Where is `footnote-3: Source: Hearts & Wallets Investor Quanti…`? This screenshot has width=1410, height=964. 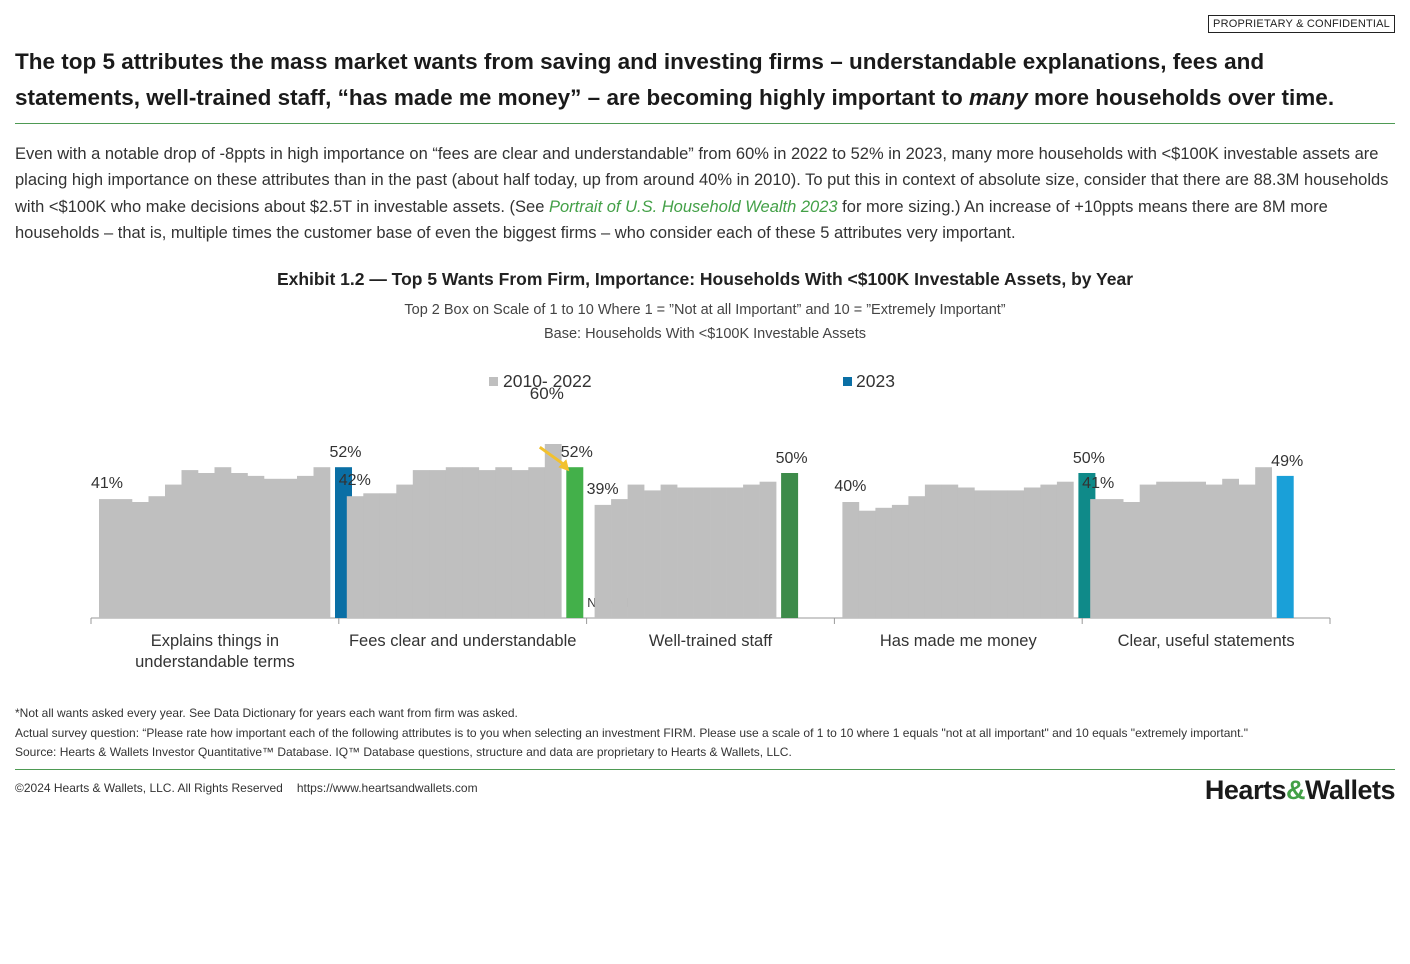 footnote-3: Source: Hearts & Wallets Investor Quanti… is located at coordinates (403, 752).